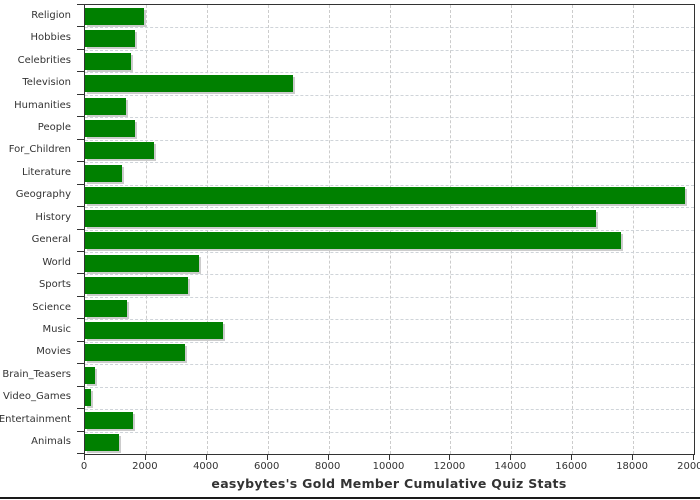  What do you see at coordinates (53, 217) in the screenshot?
I see `category-label-history: History` at bounding box center [53, 217].